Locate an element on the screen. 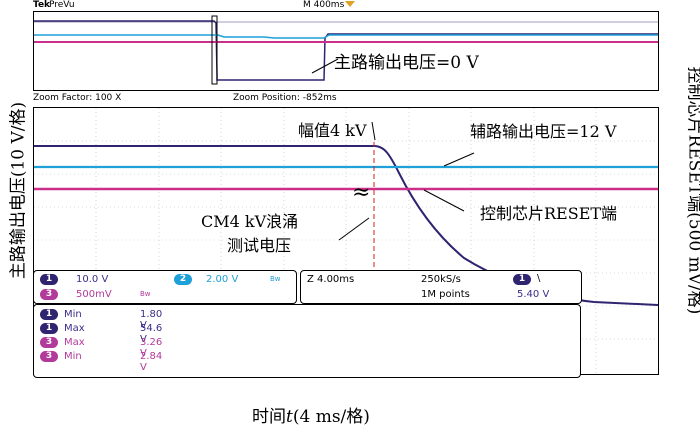 This screenshot has height=431, width=700. amplitude-pointer is located at coordinates (373, 131).